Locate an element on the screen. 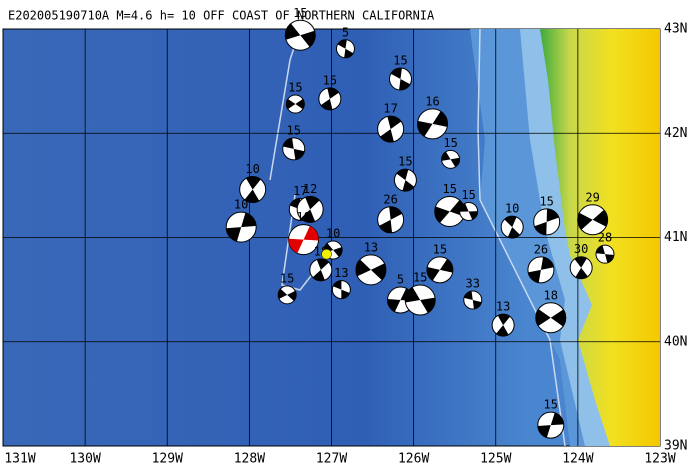  lat-label: 42N is located at coordinates (675, 133).